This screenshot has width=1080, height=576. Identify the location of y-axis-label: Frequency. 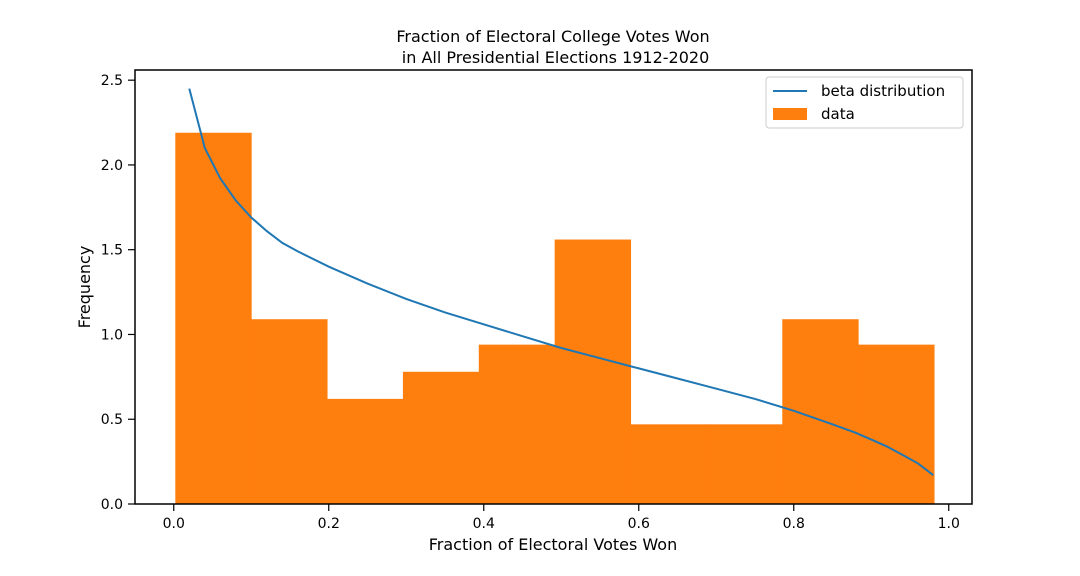
(84, 287).